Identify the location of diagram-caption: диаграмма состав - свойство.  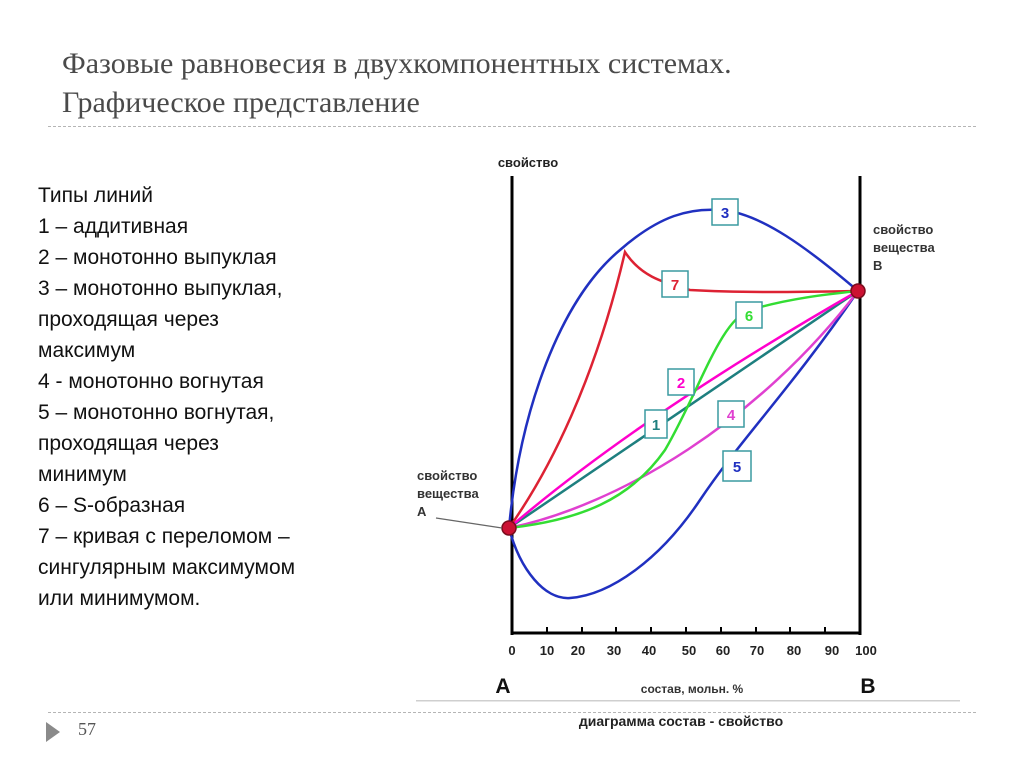
(681, 721).